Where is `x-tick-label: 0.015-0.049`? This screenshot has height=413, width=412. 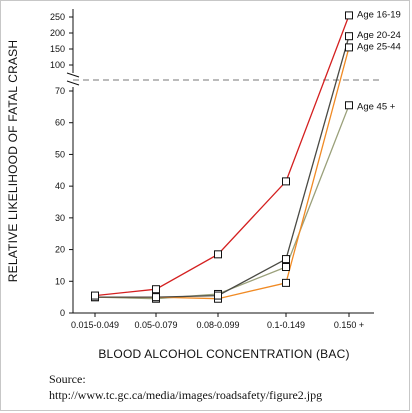 x-tick-label: 0.015-0.049 is located at coordinates (95, 325).